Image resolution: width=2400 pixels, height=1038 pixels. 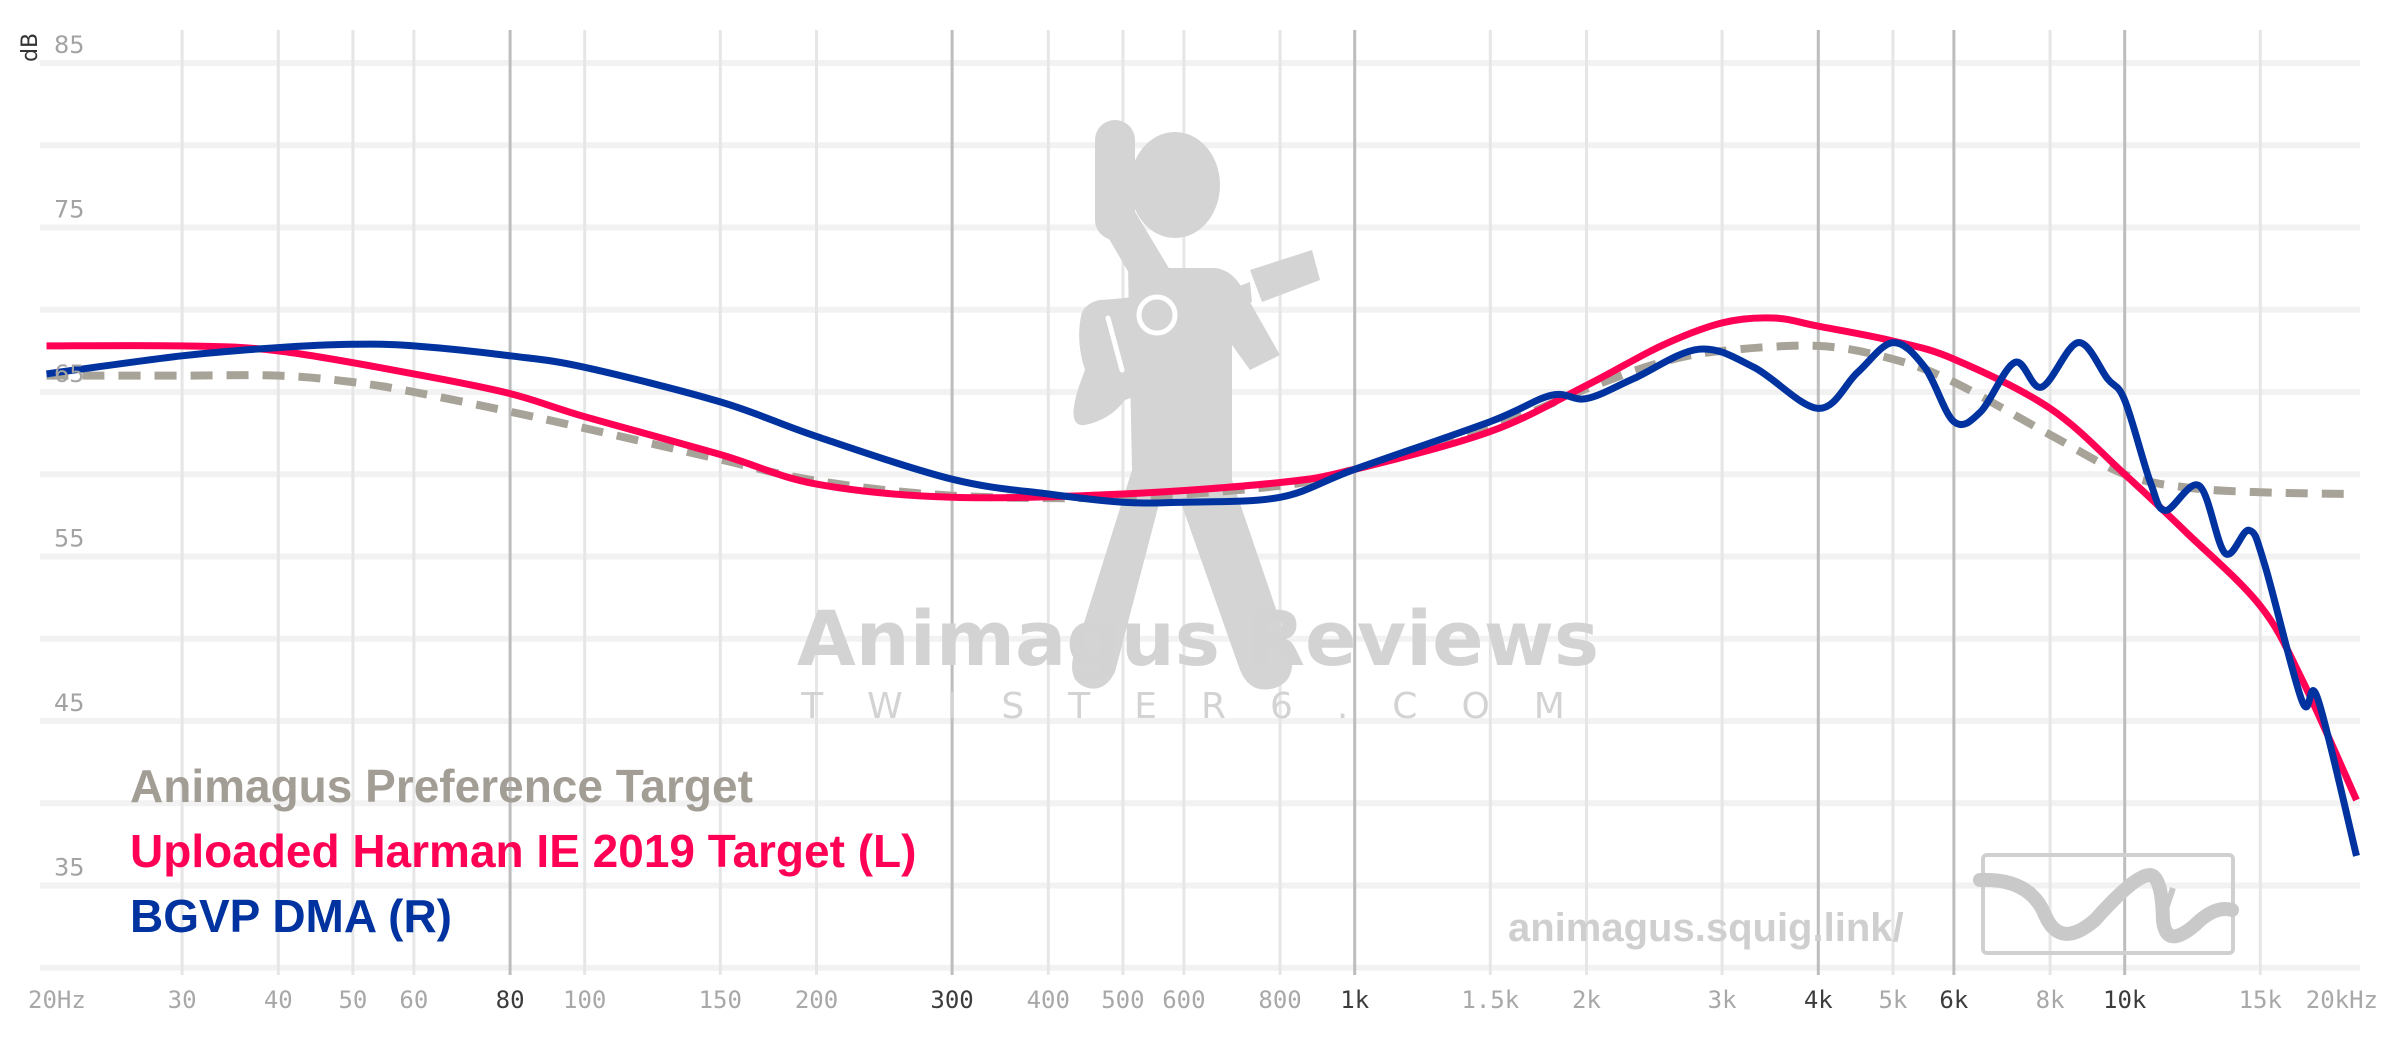 What do you see at coordinates (1279, 1000) in the screenshot?
I see `x-tick-label: 800` at bounding box center [1279, 1000].